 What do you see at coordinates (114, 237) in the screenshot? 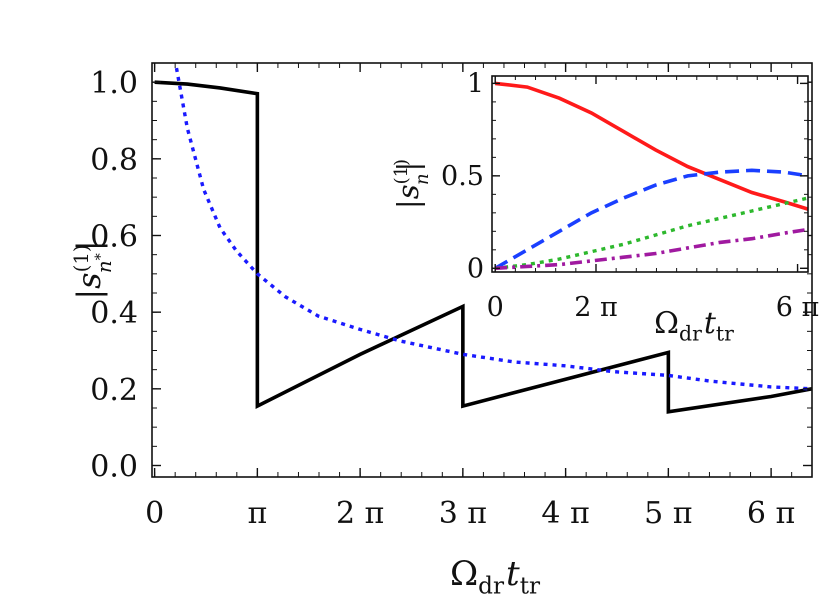
I see `main-y-tick-label: 0.6` at bounding box center [114, 237].